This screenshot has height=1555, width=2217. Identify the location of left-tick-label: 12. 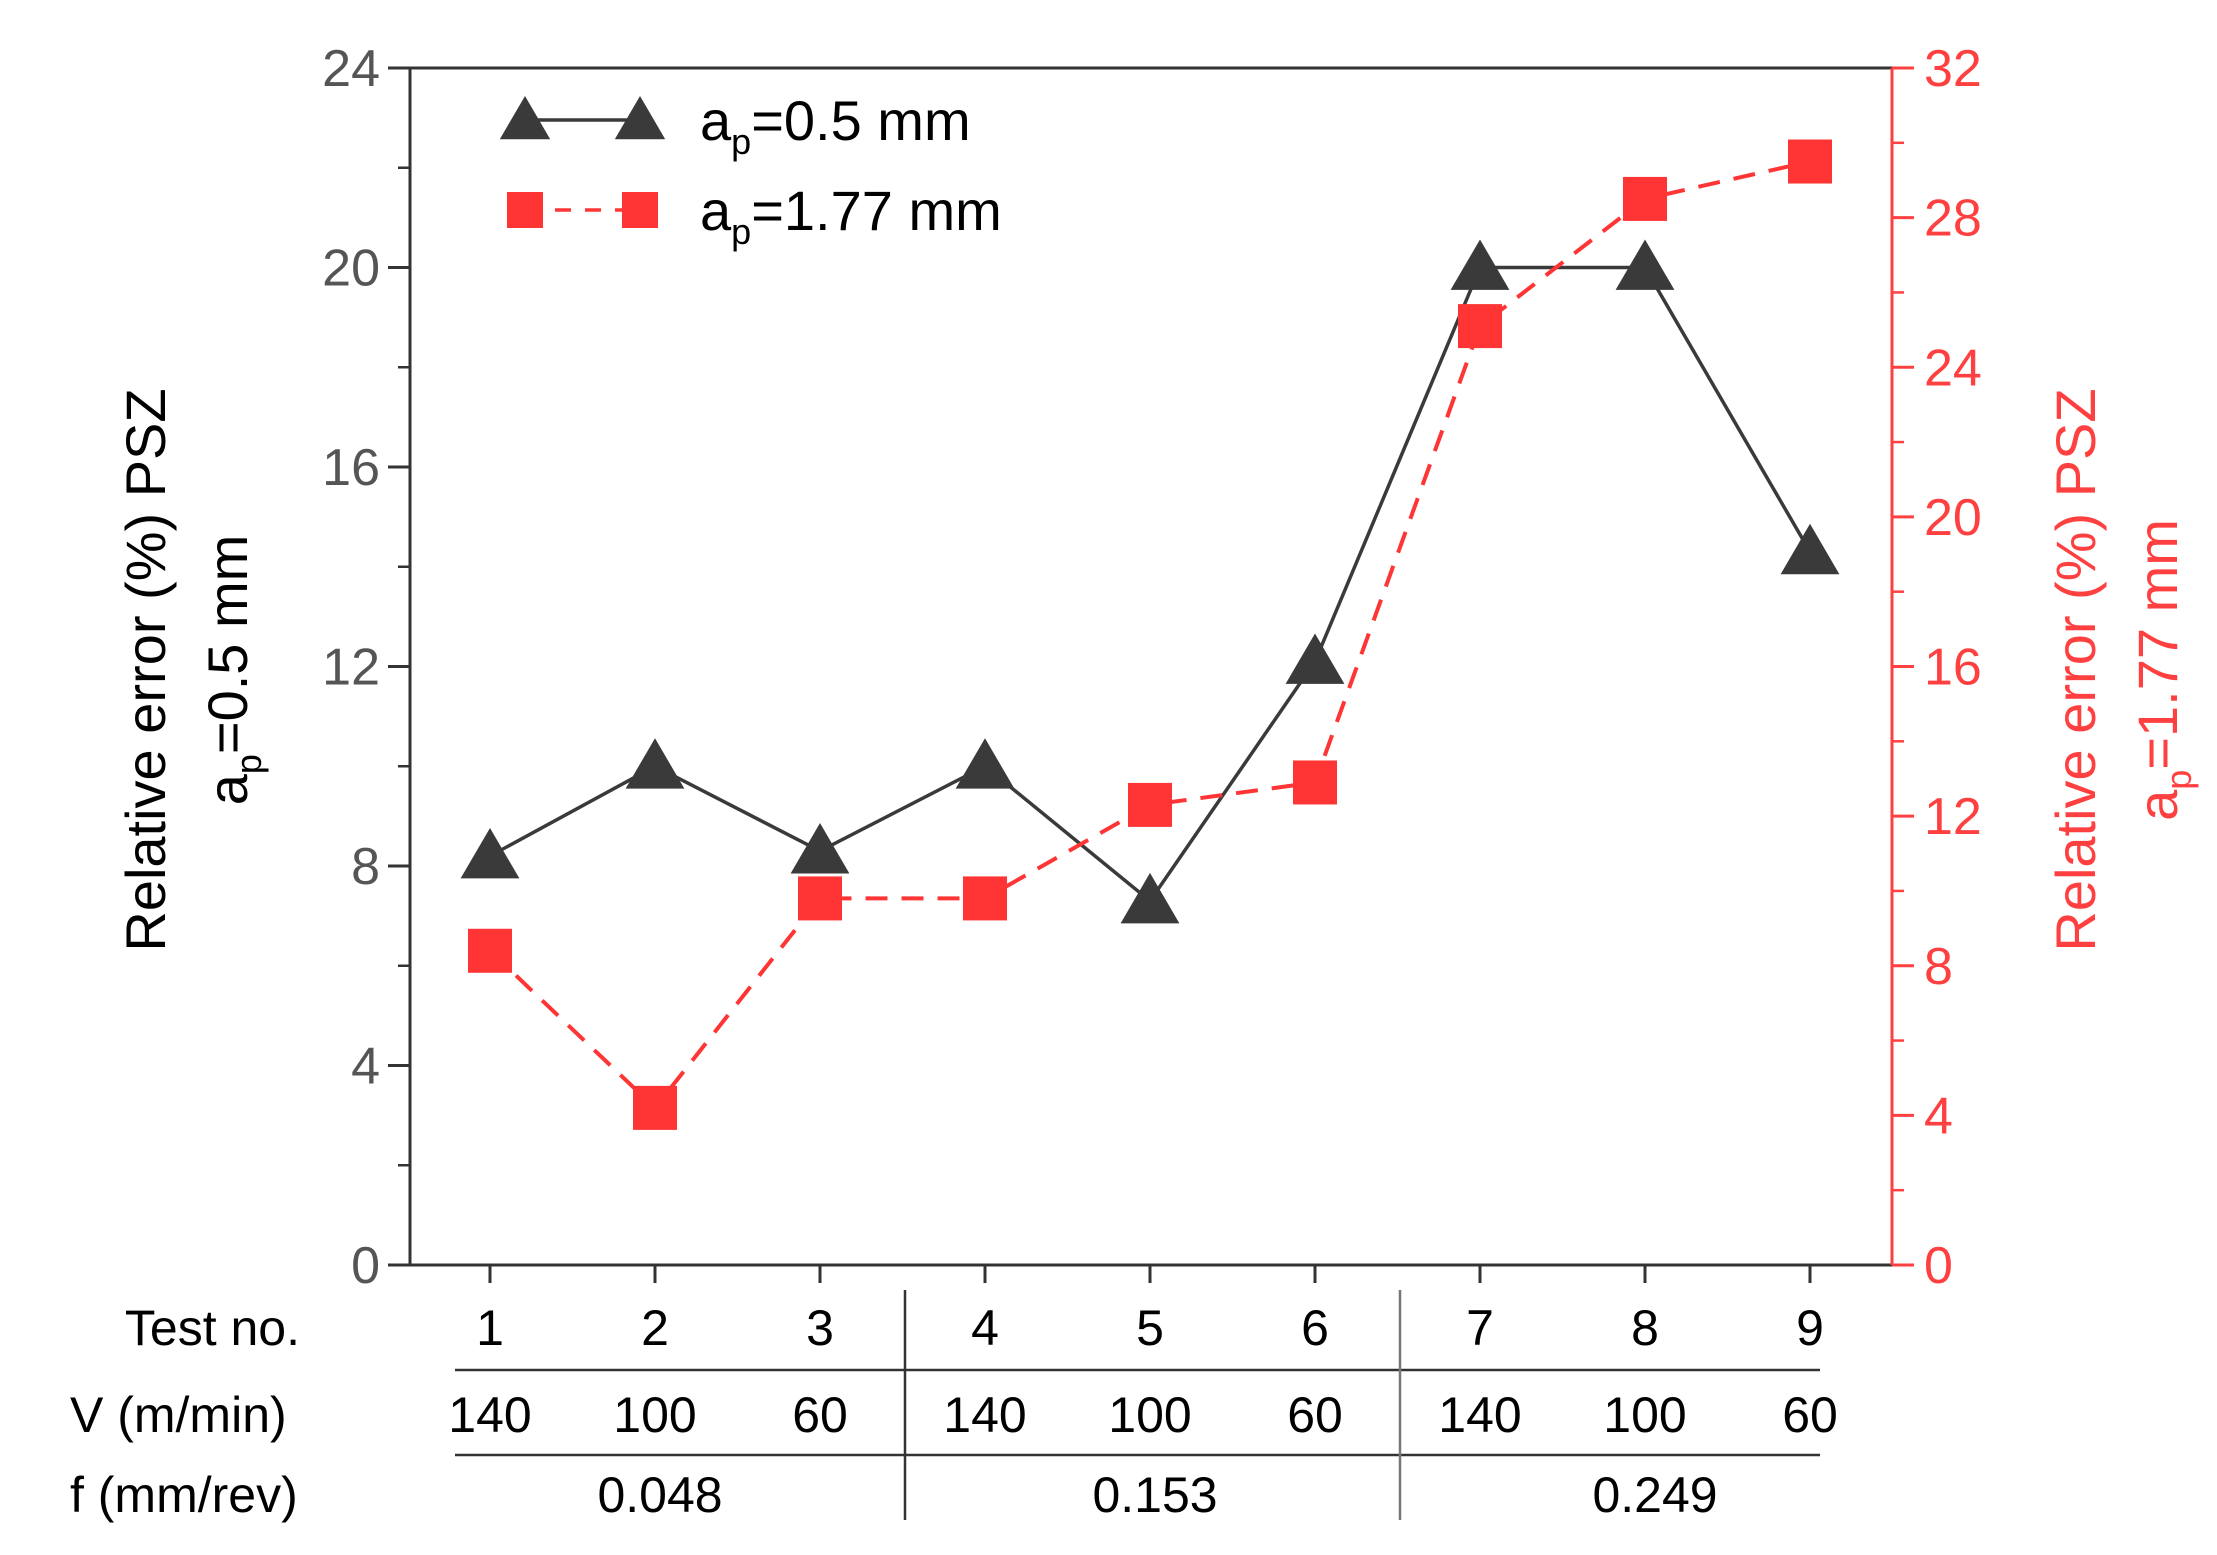
(351, 668).